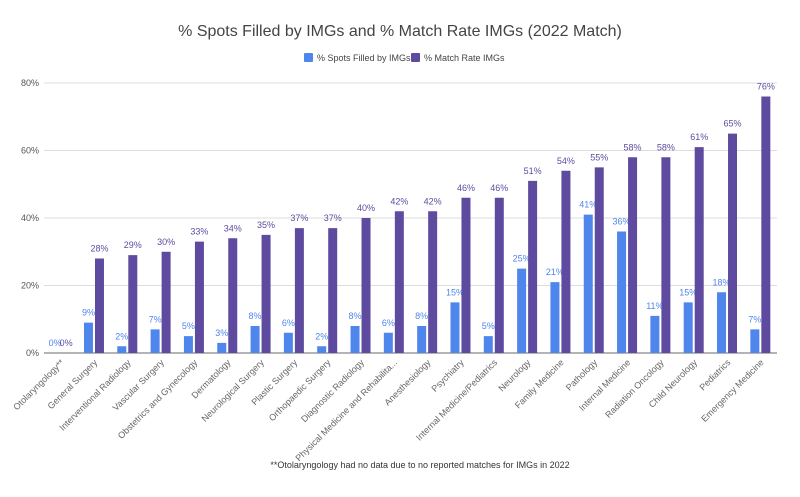 The height and width of the screenshot is (497, 800). Describe the element at coordinates (499, 188) in the screenshot. I see `data-label: 46%` at that location.